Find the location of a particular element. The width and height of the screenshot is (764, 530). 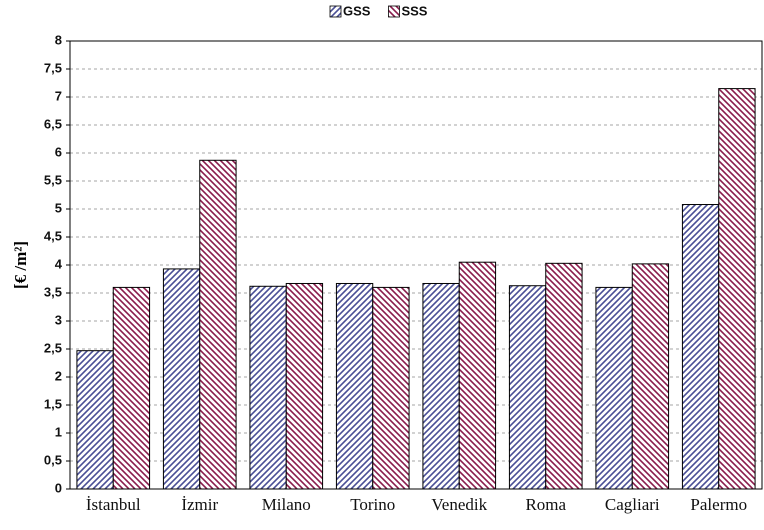

y-tick-label: 3 is located at coordinates (58, 319).